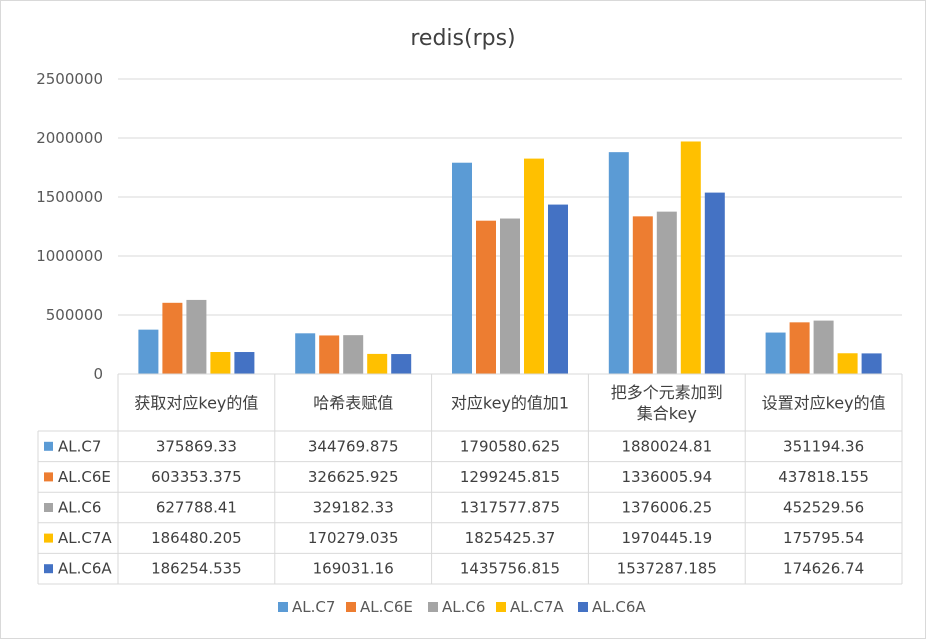 Image resolution: width=926 pixels, height=642 pixels. I want to click on table-cell-value: 452529.56, so click(823, 508).